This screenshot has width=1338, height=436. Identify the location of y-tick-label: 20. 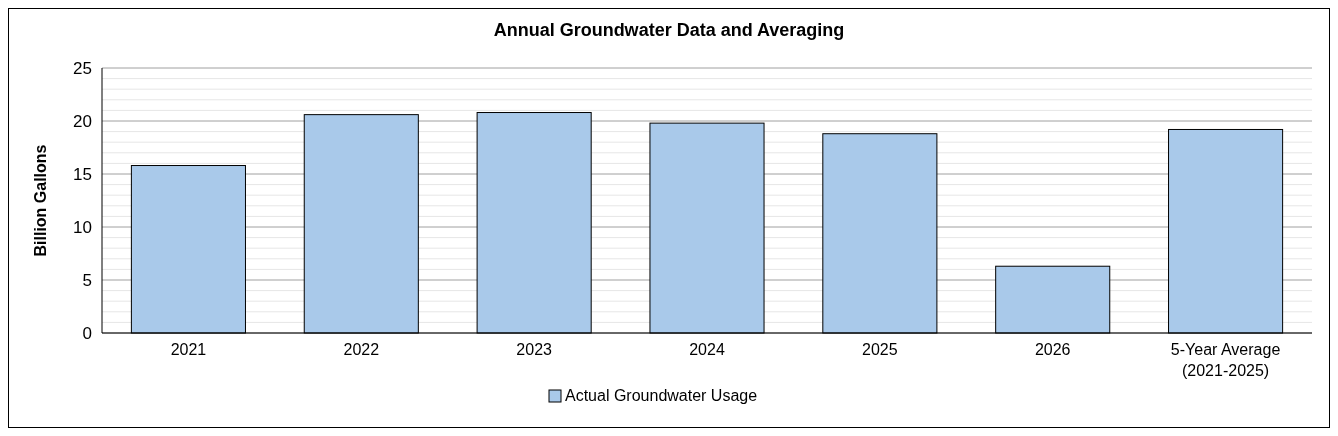
(82, 121).